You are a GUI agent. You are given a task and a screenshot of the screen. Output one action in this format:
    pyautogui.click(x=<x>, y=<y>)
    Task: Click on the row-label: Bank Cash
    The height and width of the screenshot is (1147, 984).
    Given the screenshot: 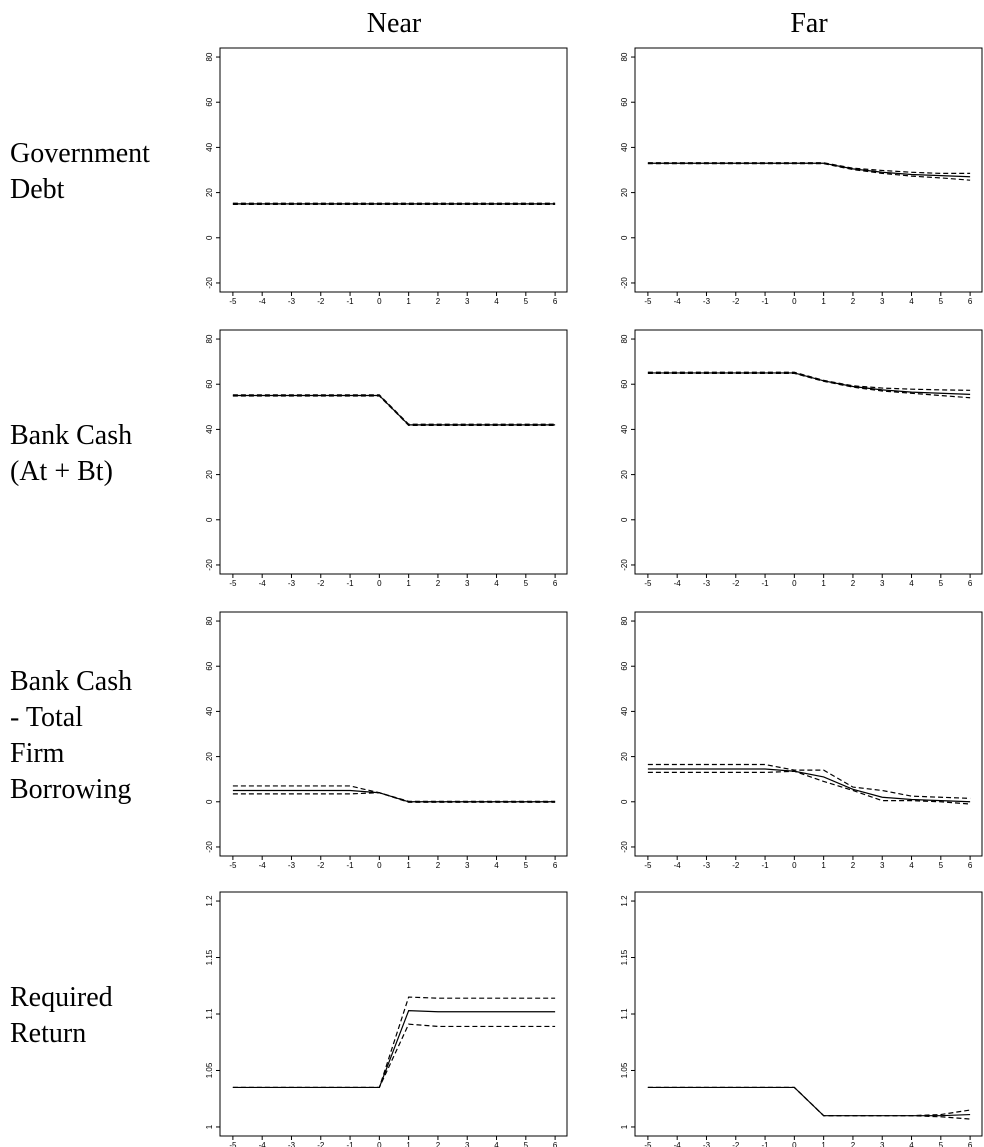 What is the action you would take?
    pyautogui.click(x=71, y=681)
    